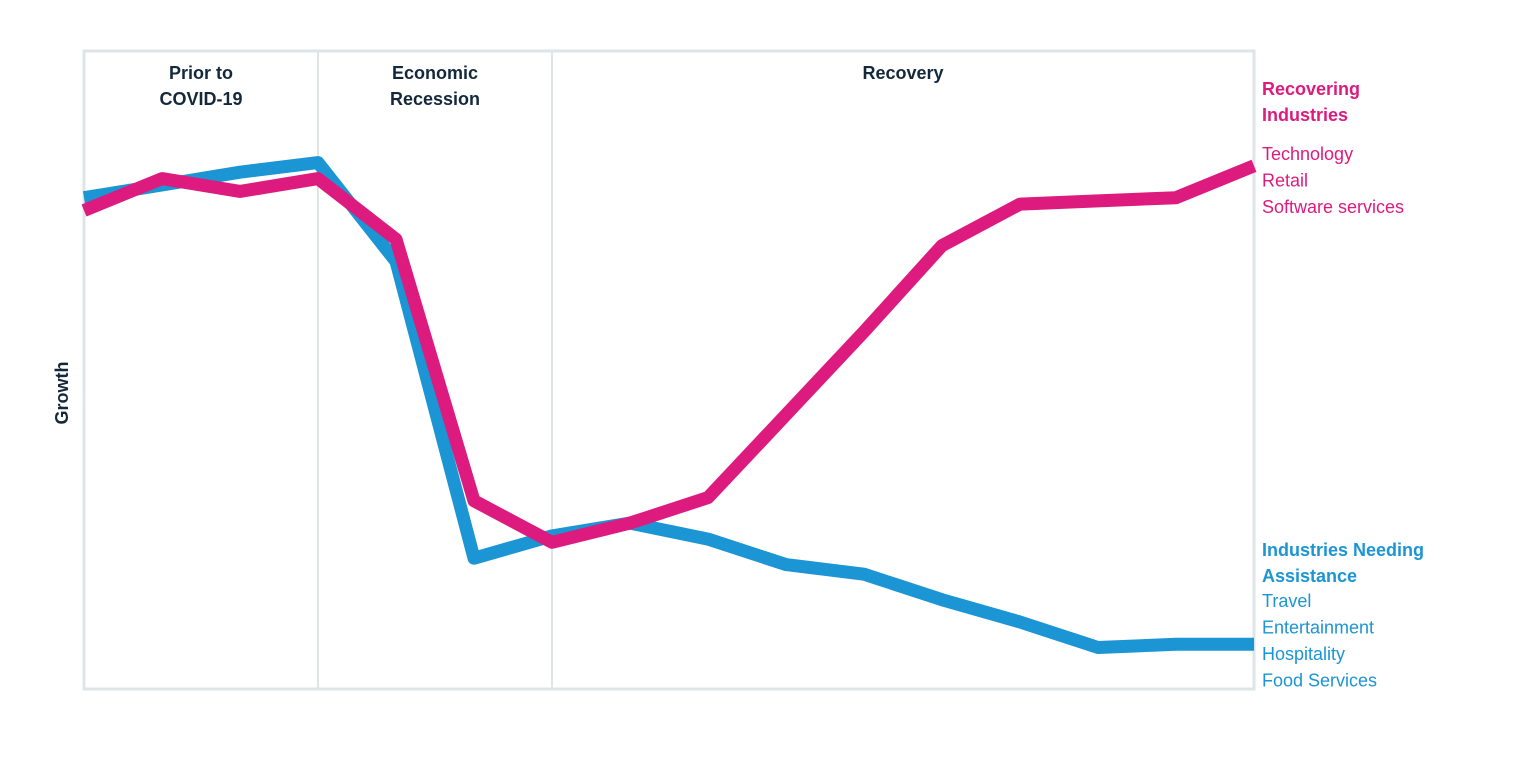  What do you see at coordinates (902, 73) in the screenshot?
I see `phase-label: Recovery` at bounding box center [902, 73].